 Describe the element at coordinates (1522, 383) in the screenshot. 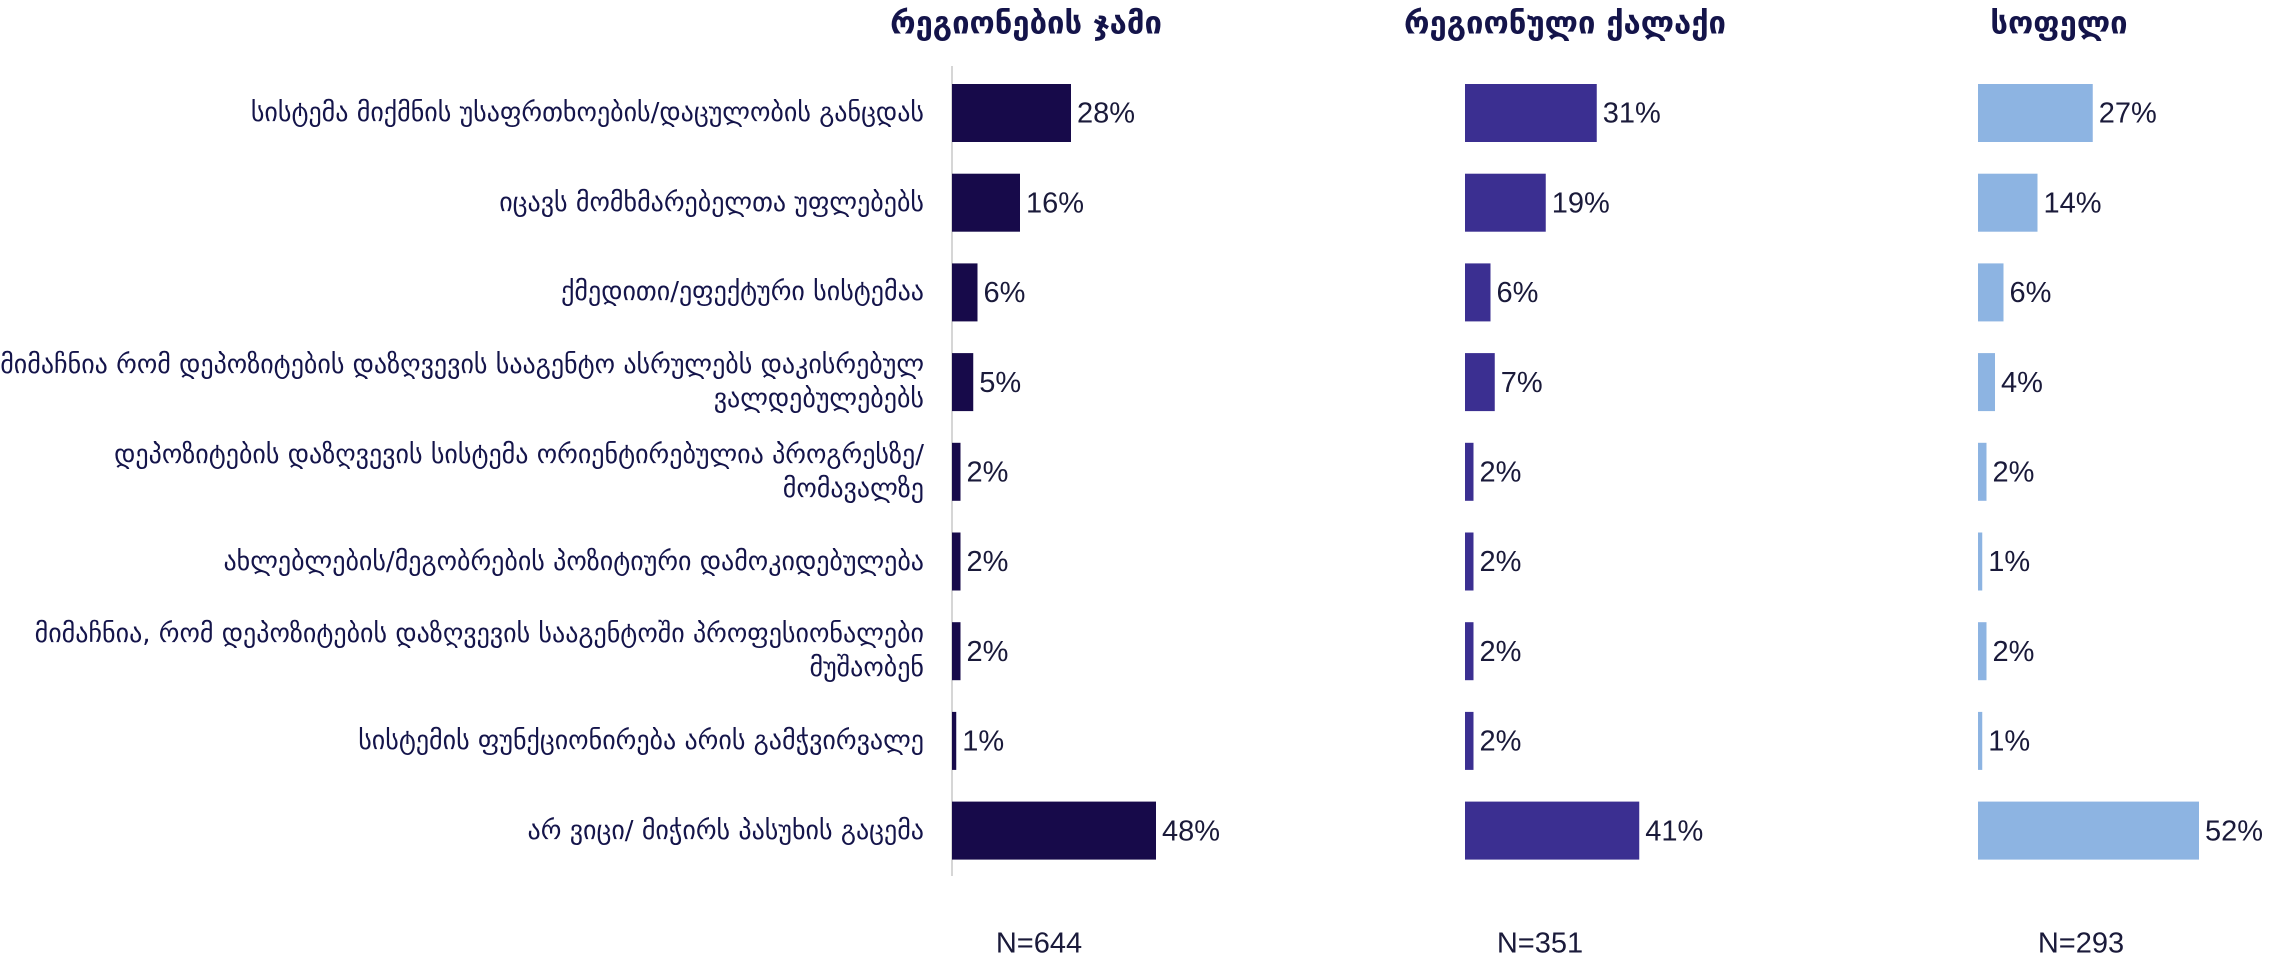

I see `value-label: 7%` at that location.